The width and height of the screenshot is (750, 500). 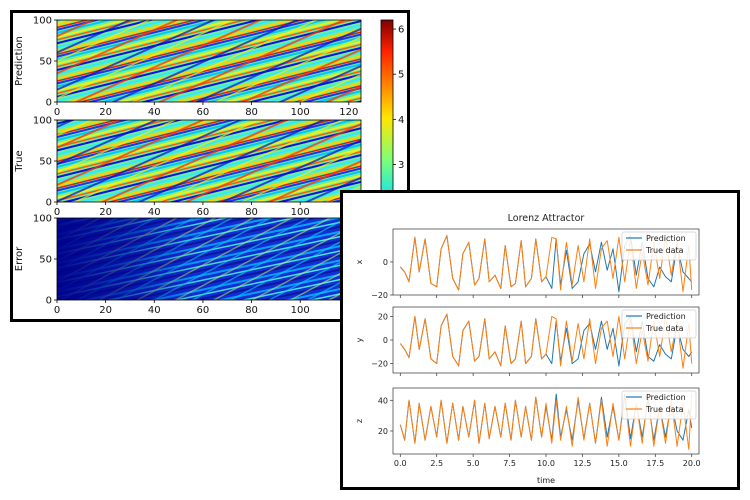 What do you see at coordinates (359, 261) in the screenshot?
I see `lorenz-ylabel: x` at bounding box center [359, 261].